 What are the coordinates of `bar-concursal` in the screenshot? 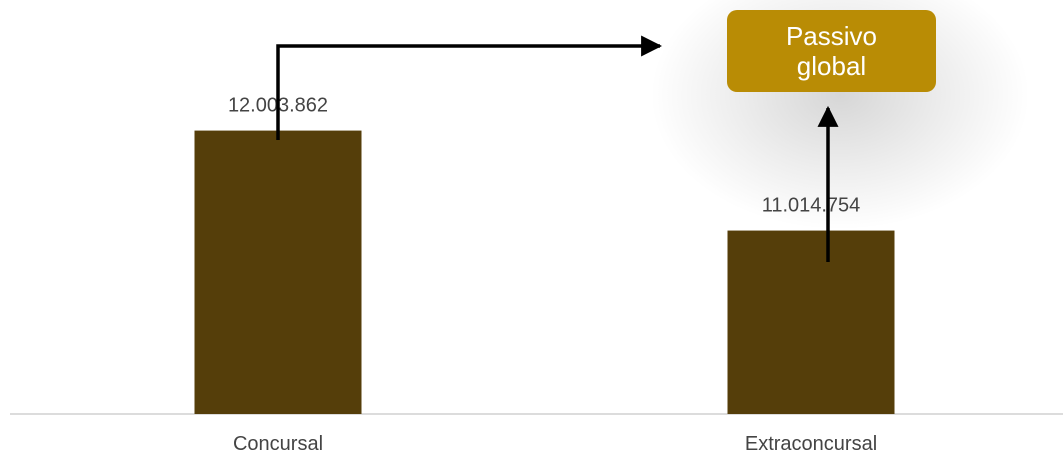 It's located at (278, 272).